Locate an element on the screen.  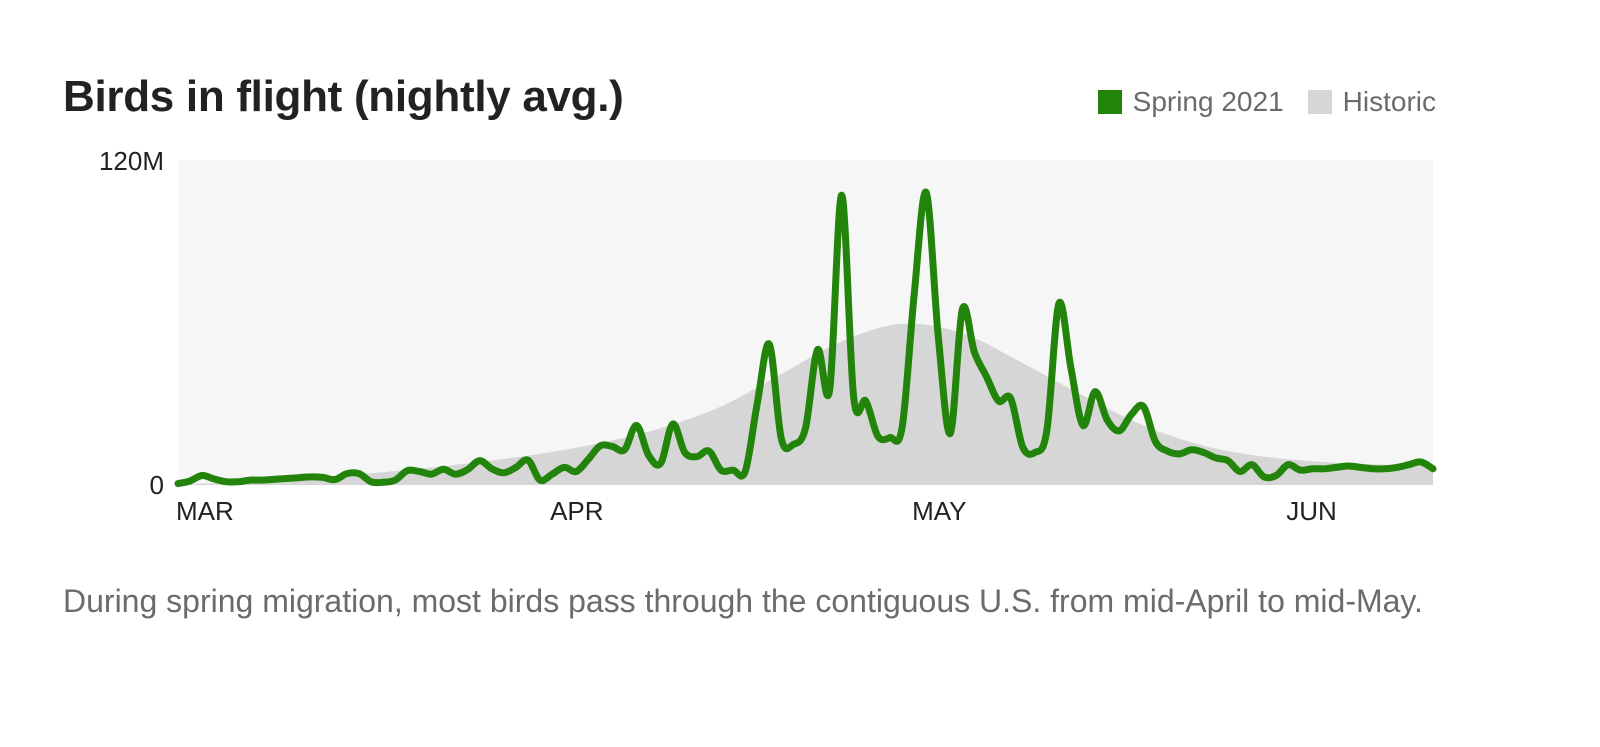
legend: Spring 2021 Historic is located at coordinates (1266, 102).